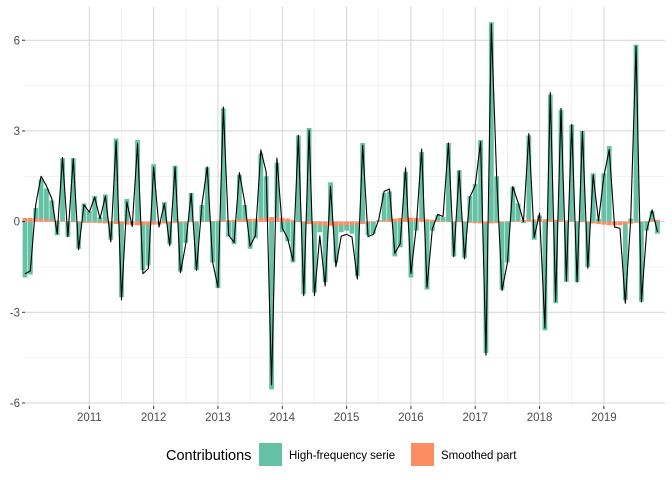 The image size is (672, 480). Describe the element at coordinates (208, 456) in the screenshot. I see `legend-title: Contributions` at that location.